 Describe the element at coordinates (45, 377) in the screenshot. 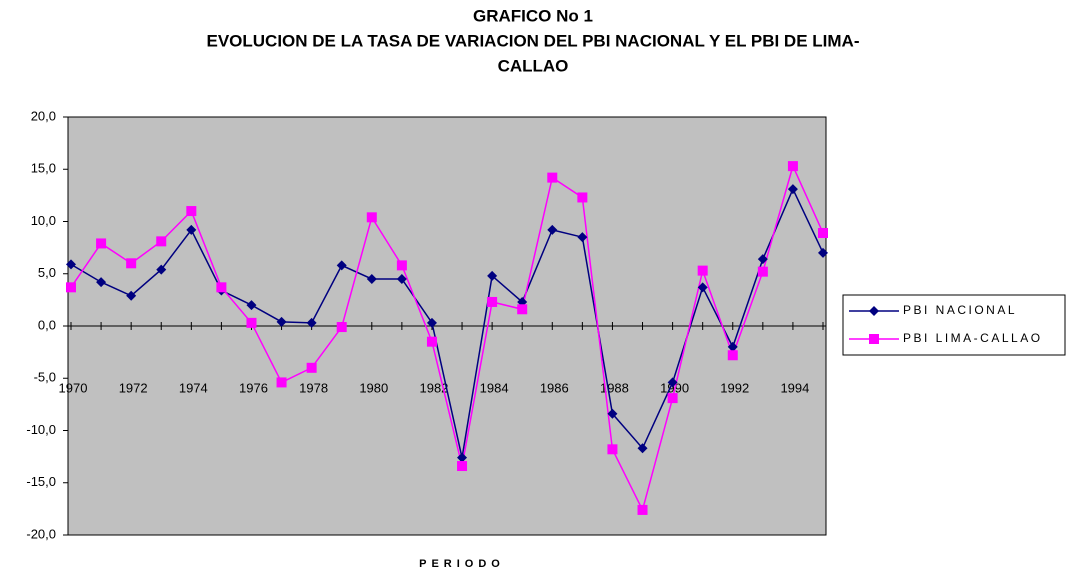

I see `y-tick-label: -5,0` at that location.